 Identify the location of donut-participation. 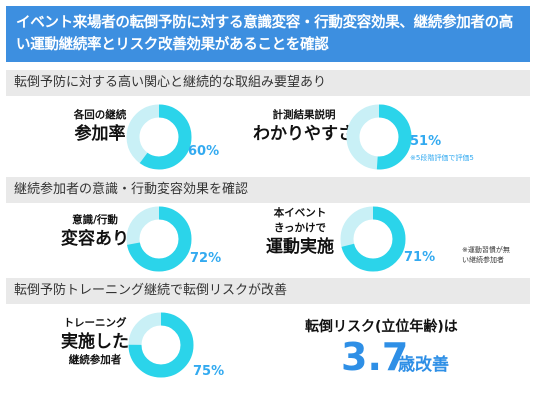
(159, 137).